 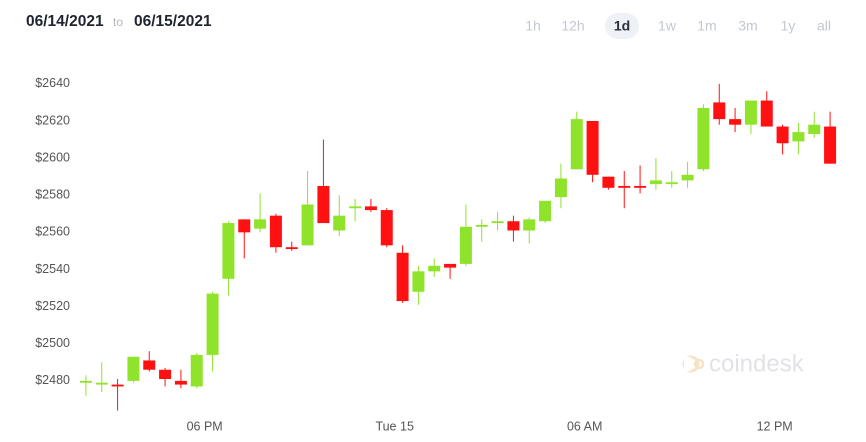 I want to click on x-tick-label: 06 AM, so click(x=584, y=426).